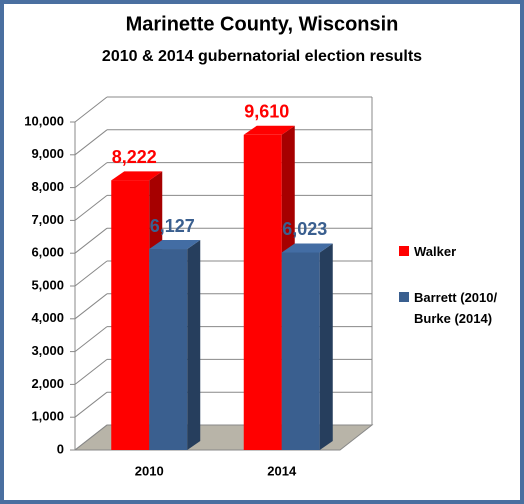 This screenshot has width=524, height=504. What do you see at coordinates (47, 317) in the screenshot?
I see `y-tick-label: 4,000` at bounding box center [47, 317].